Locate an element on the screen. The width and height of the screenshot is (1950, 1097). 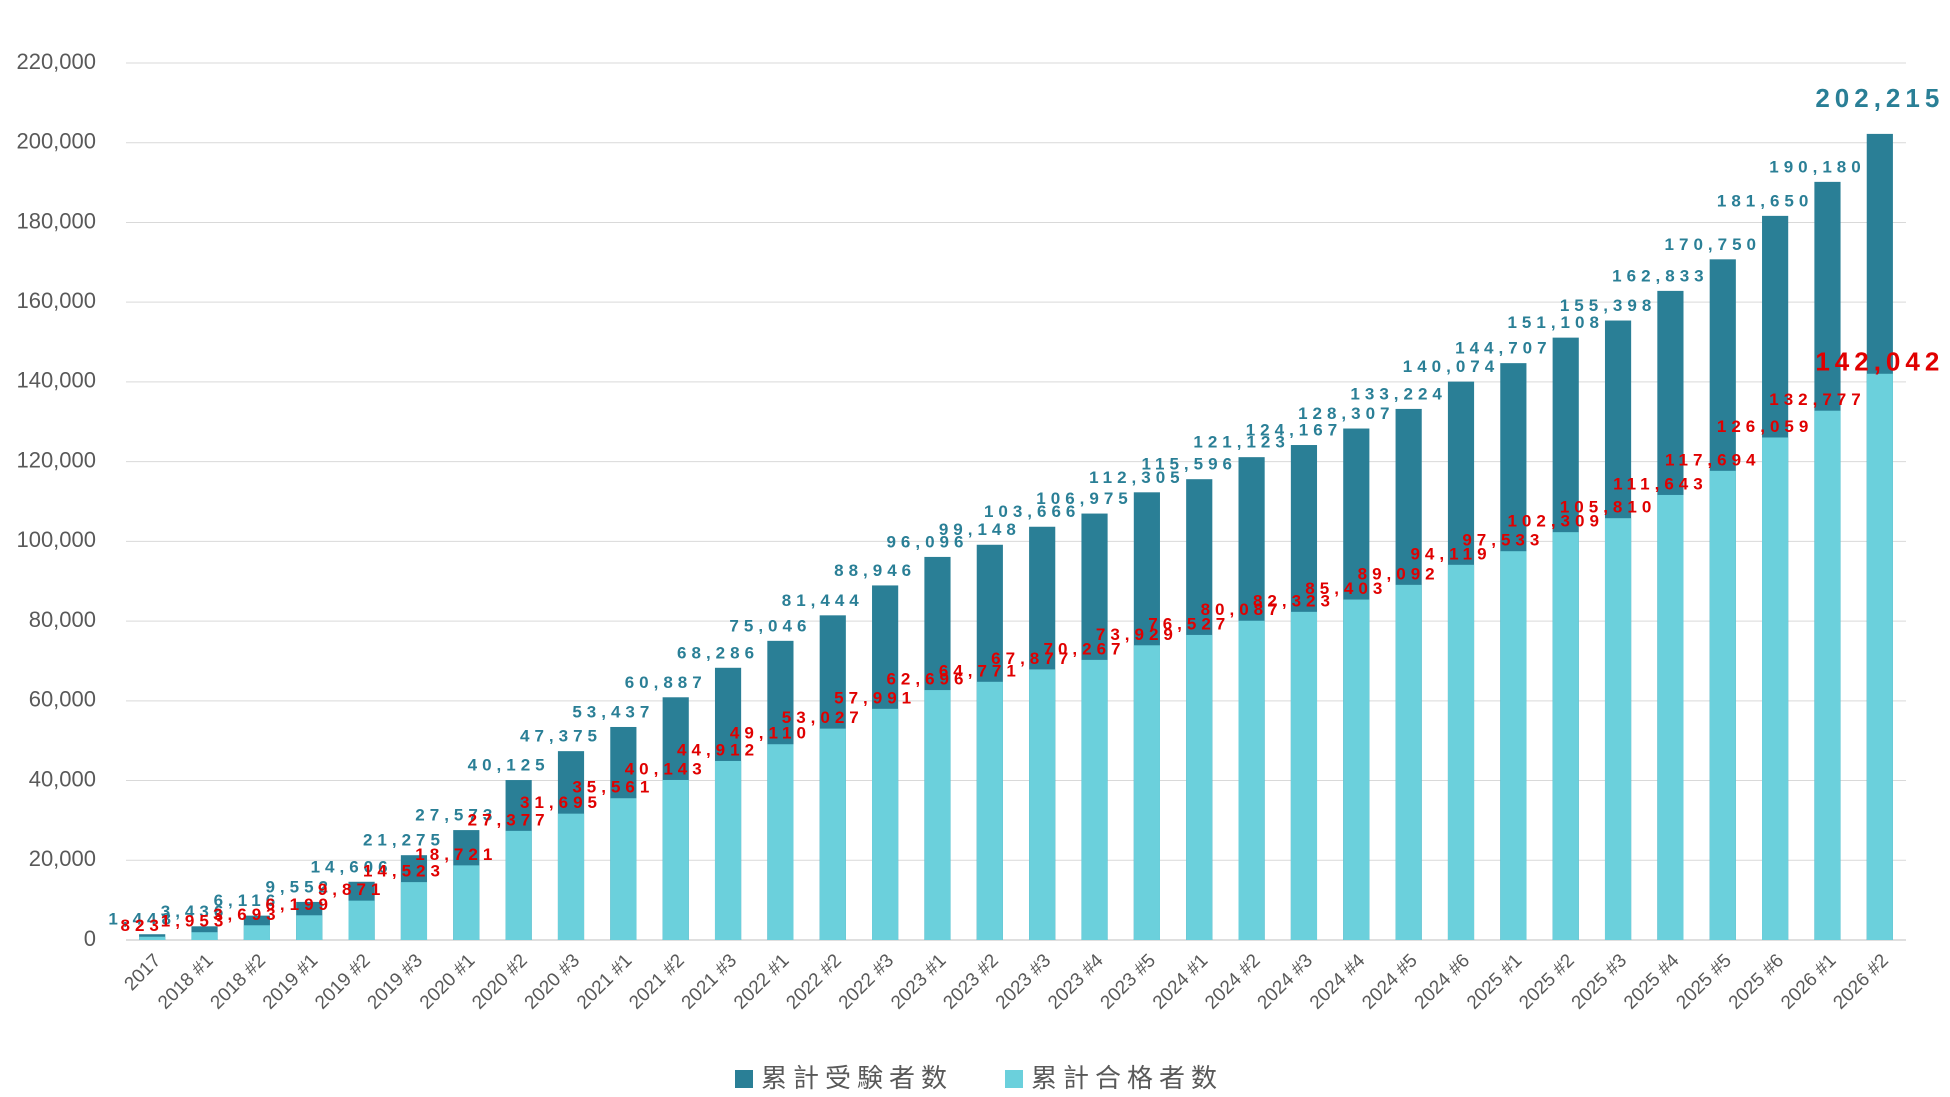
y-tick-label: 0 is located at coordinates (90, 938).